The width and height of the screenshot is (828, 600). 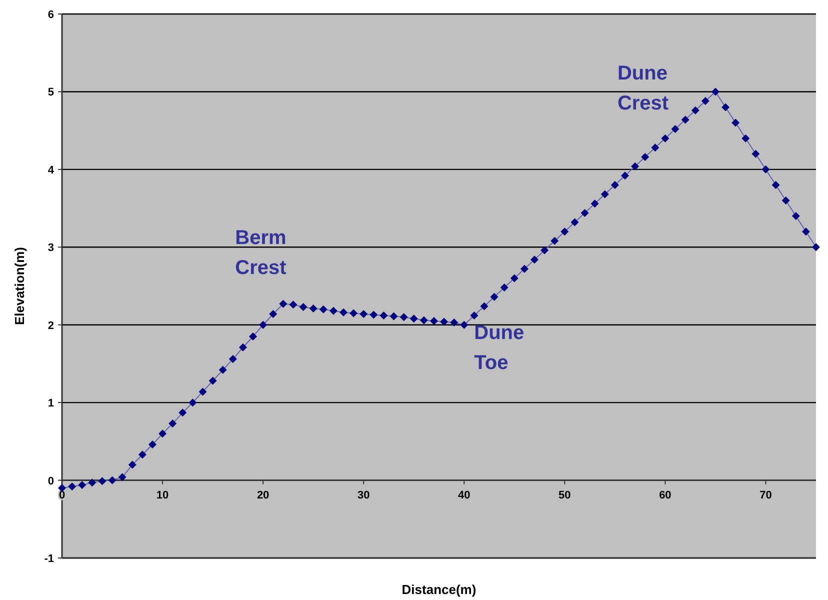 What do you see at coordinates (49, 559) in the screenshot?
I see `y-tick-label: -1` at bounding box center [49, 559].